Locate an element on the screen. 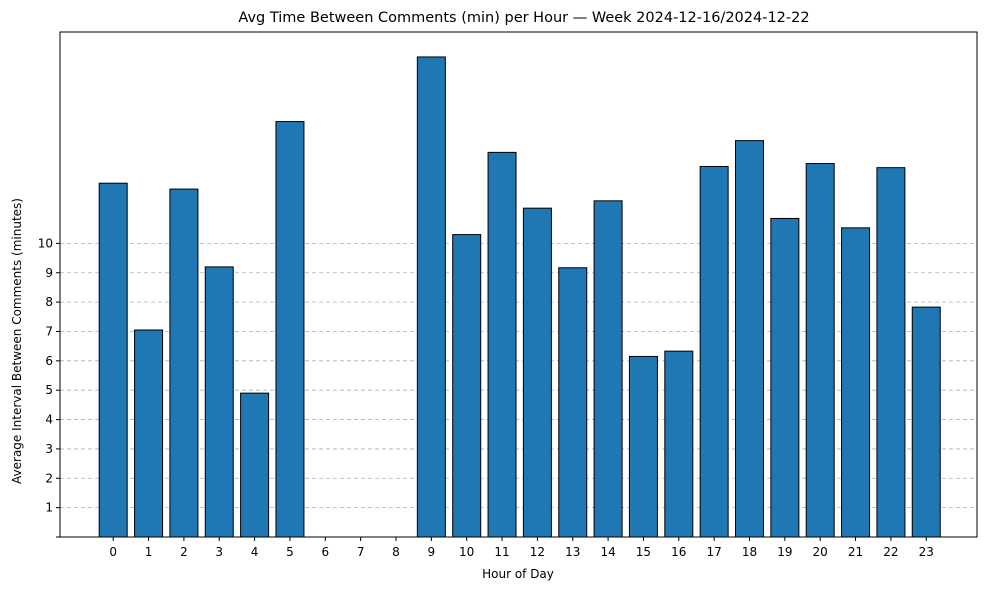 The image size is (989, 590). x-tick-label: 5 is located at coordinates (290, 552).